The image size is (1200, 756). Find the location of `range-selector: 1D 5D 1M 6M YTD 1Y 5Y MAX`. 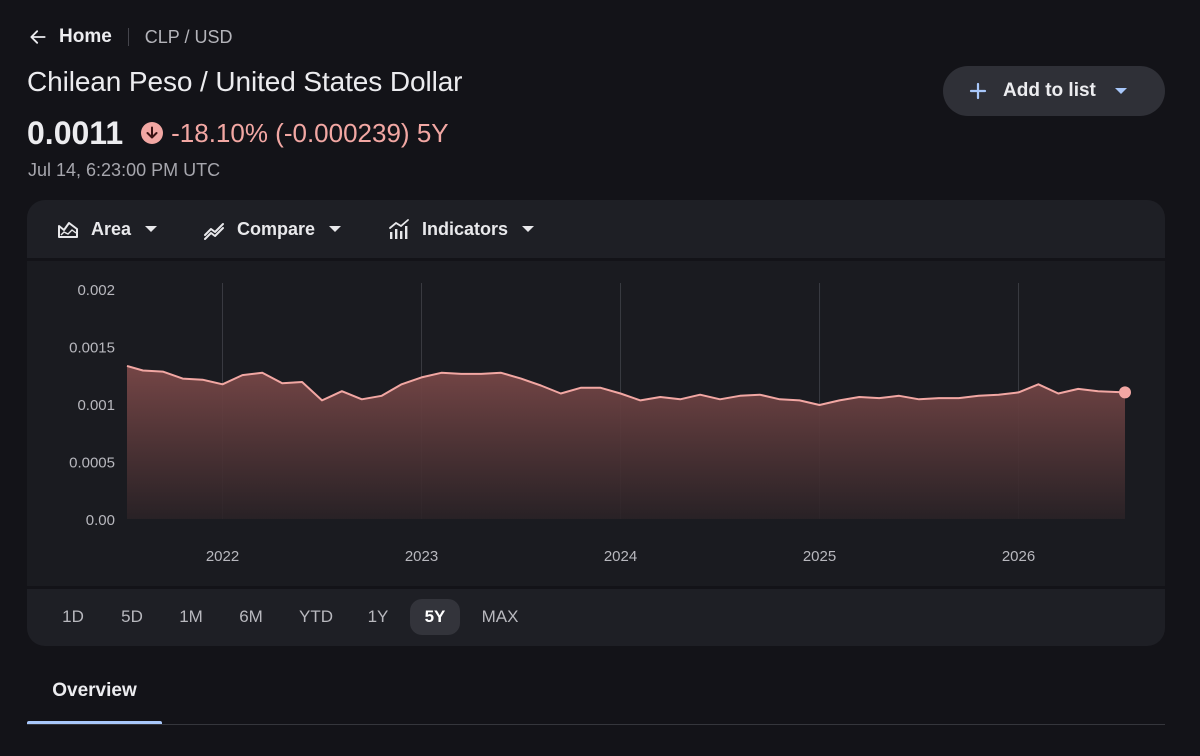

range-selector: 1D 5D 1M 6M YTD 1Y 5Y MAX is located at coordinates (596, 617).